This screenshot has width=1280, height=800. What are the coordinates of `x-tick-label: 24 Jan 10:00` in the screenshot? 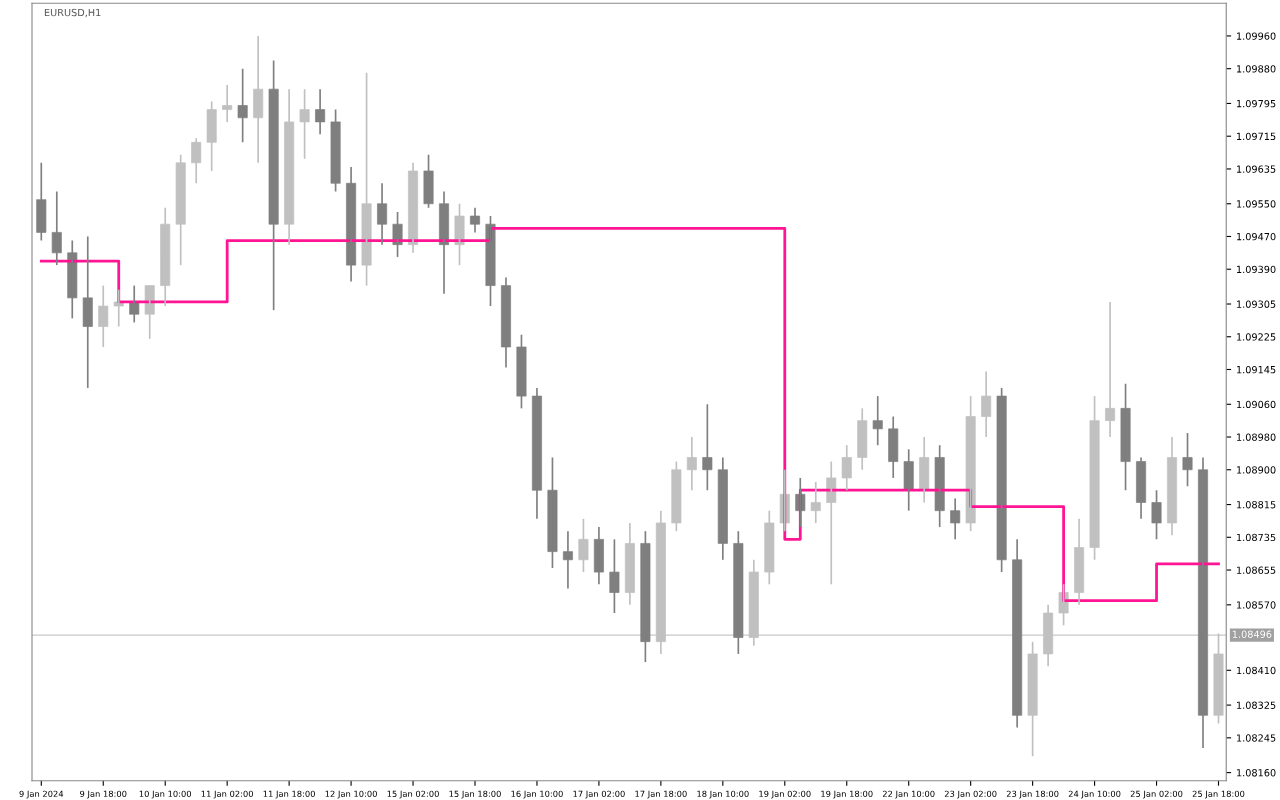 It's located at (1094, 794).